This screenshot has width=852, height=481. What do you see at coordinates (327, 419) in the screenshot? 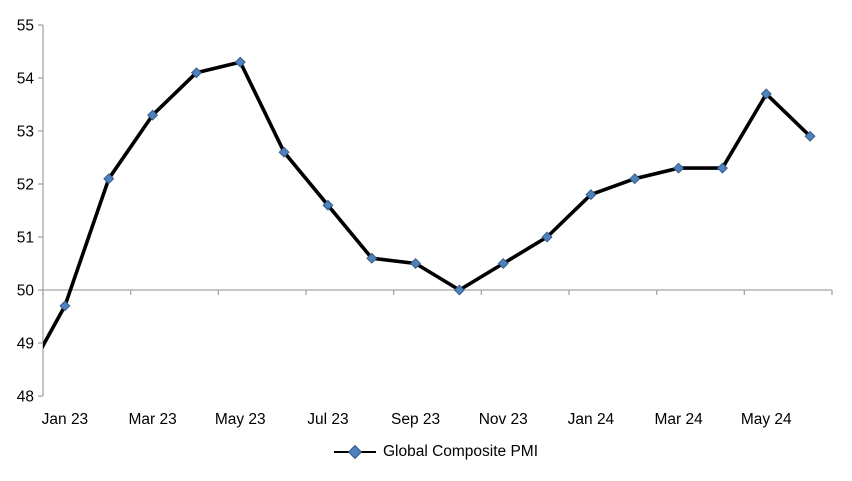
I see `x-axis-label: Jul 23` at bounding box center [327, 419].